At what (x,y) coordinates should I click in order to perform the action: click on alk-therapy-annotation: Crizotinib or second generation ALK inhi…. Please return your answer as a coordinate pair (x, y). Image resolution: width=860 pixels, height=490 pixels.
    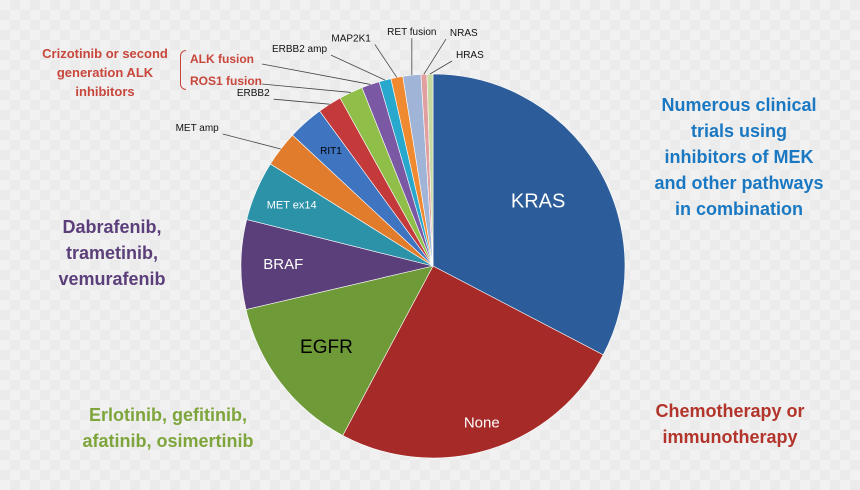
    Looking at the image, I should click on (105, 72).